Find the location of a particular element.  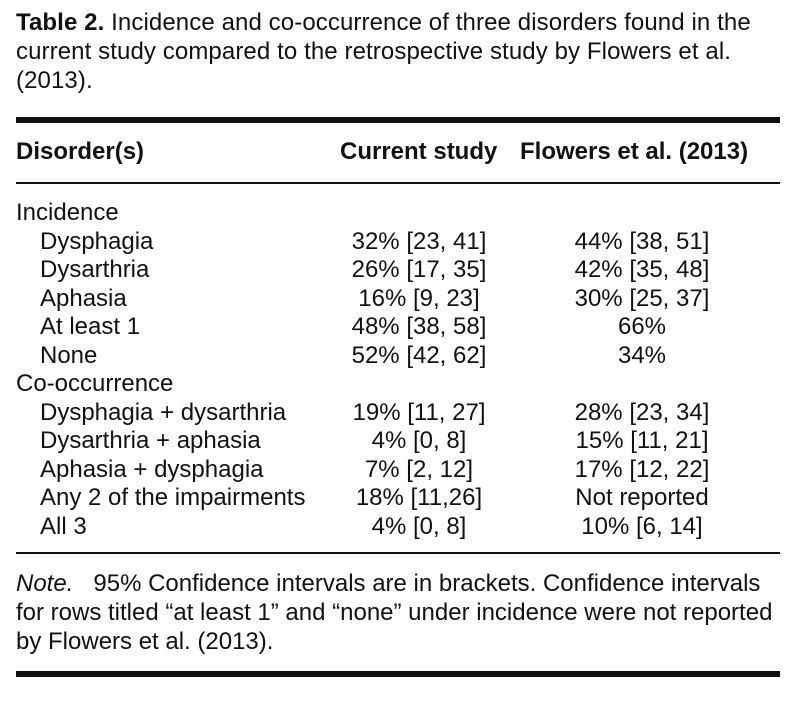

disorder-cell: Aphasia is located at coordinates (83, 298).